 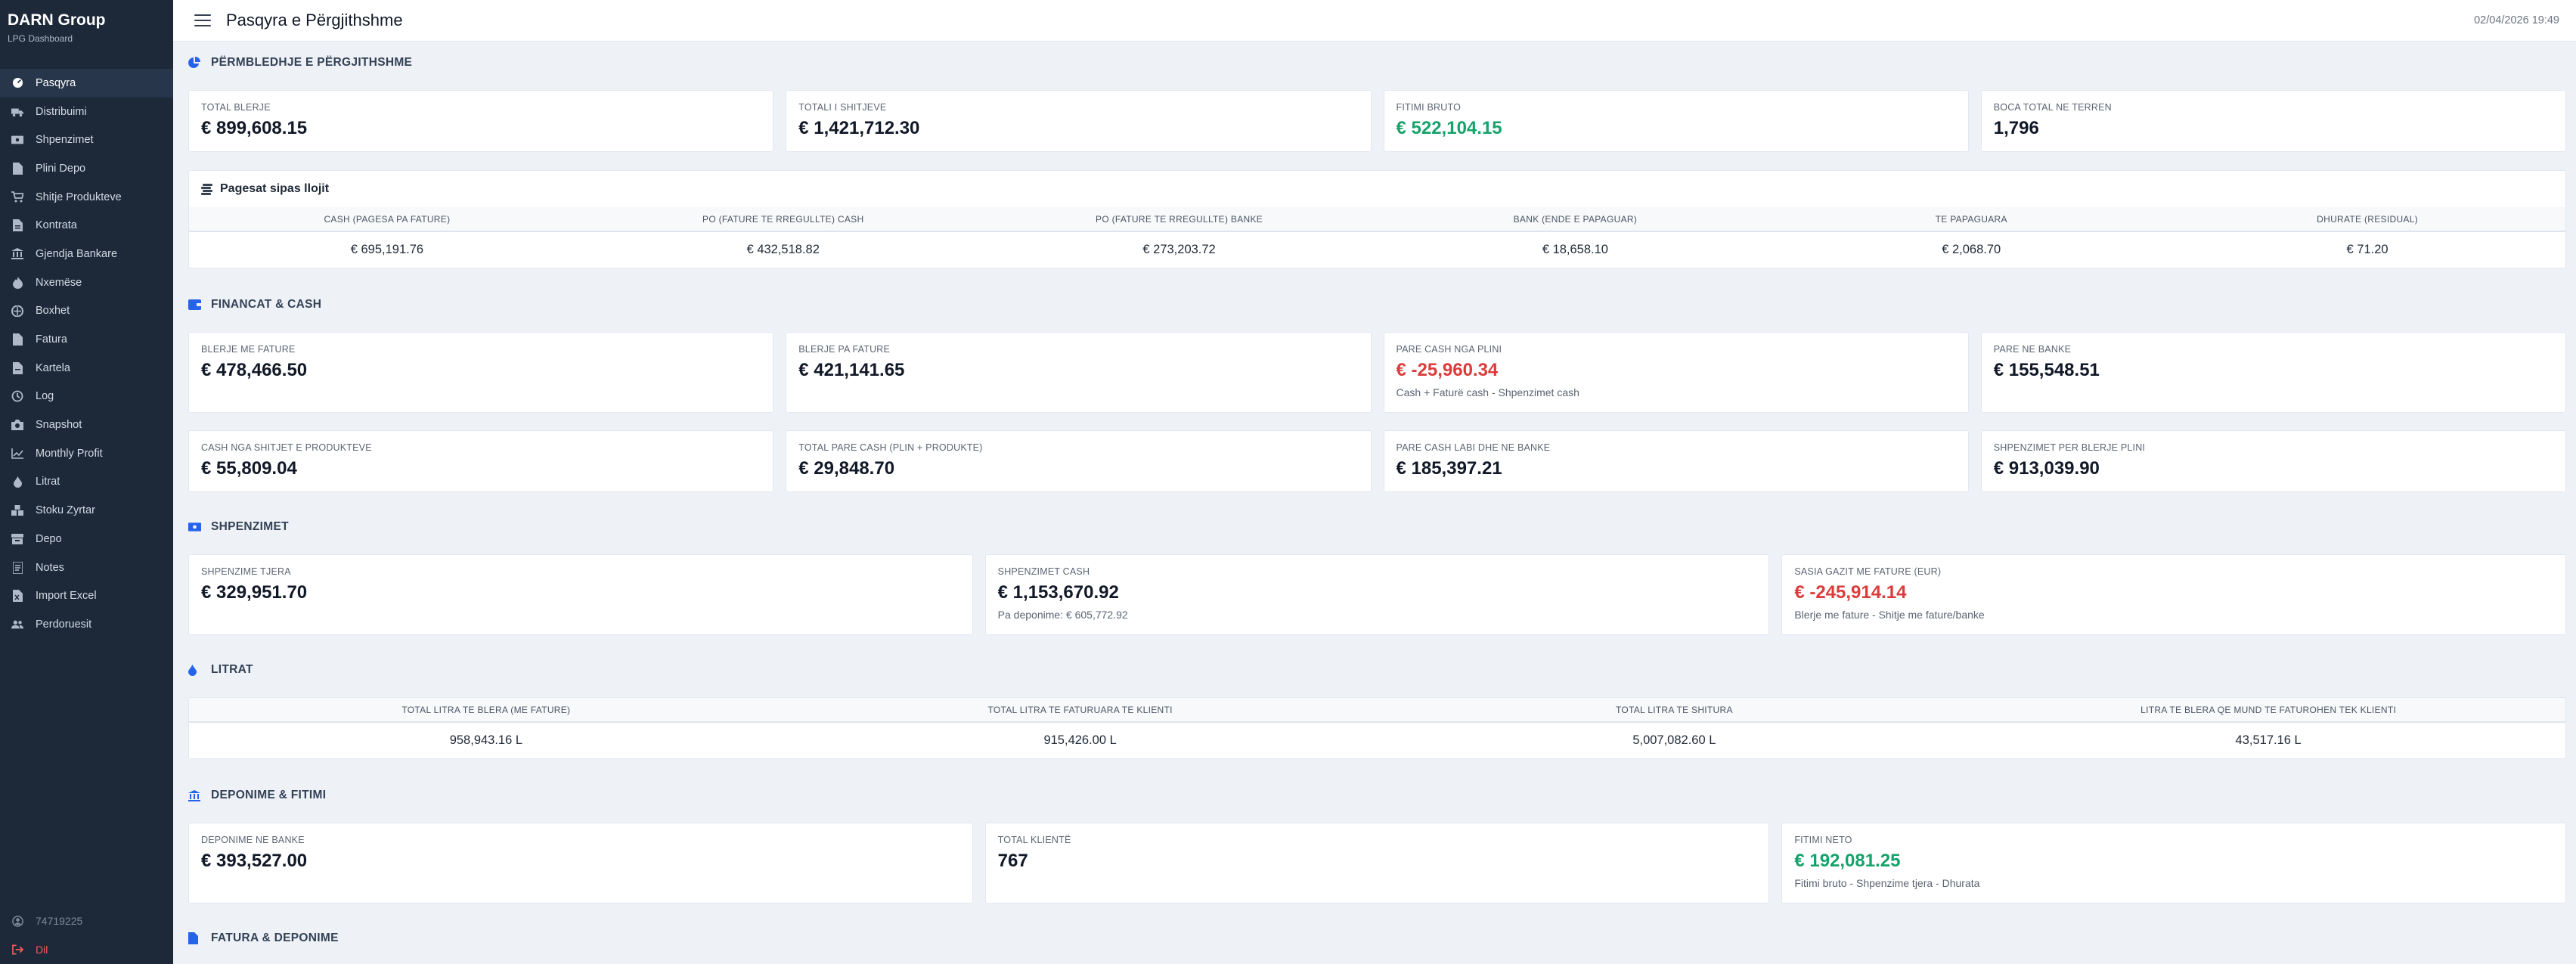 I want to click on sidebar-item-label: Litrat, so click(x=48, y=482).